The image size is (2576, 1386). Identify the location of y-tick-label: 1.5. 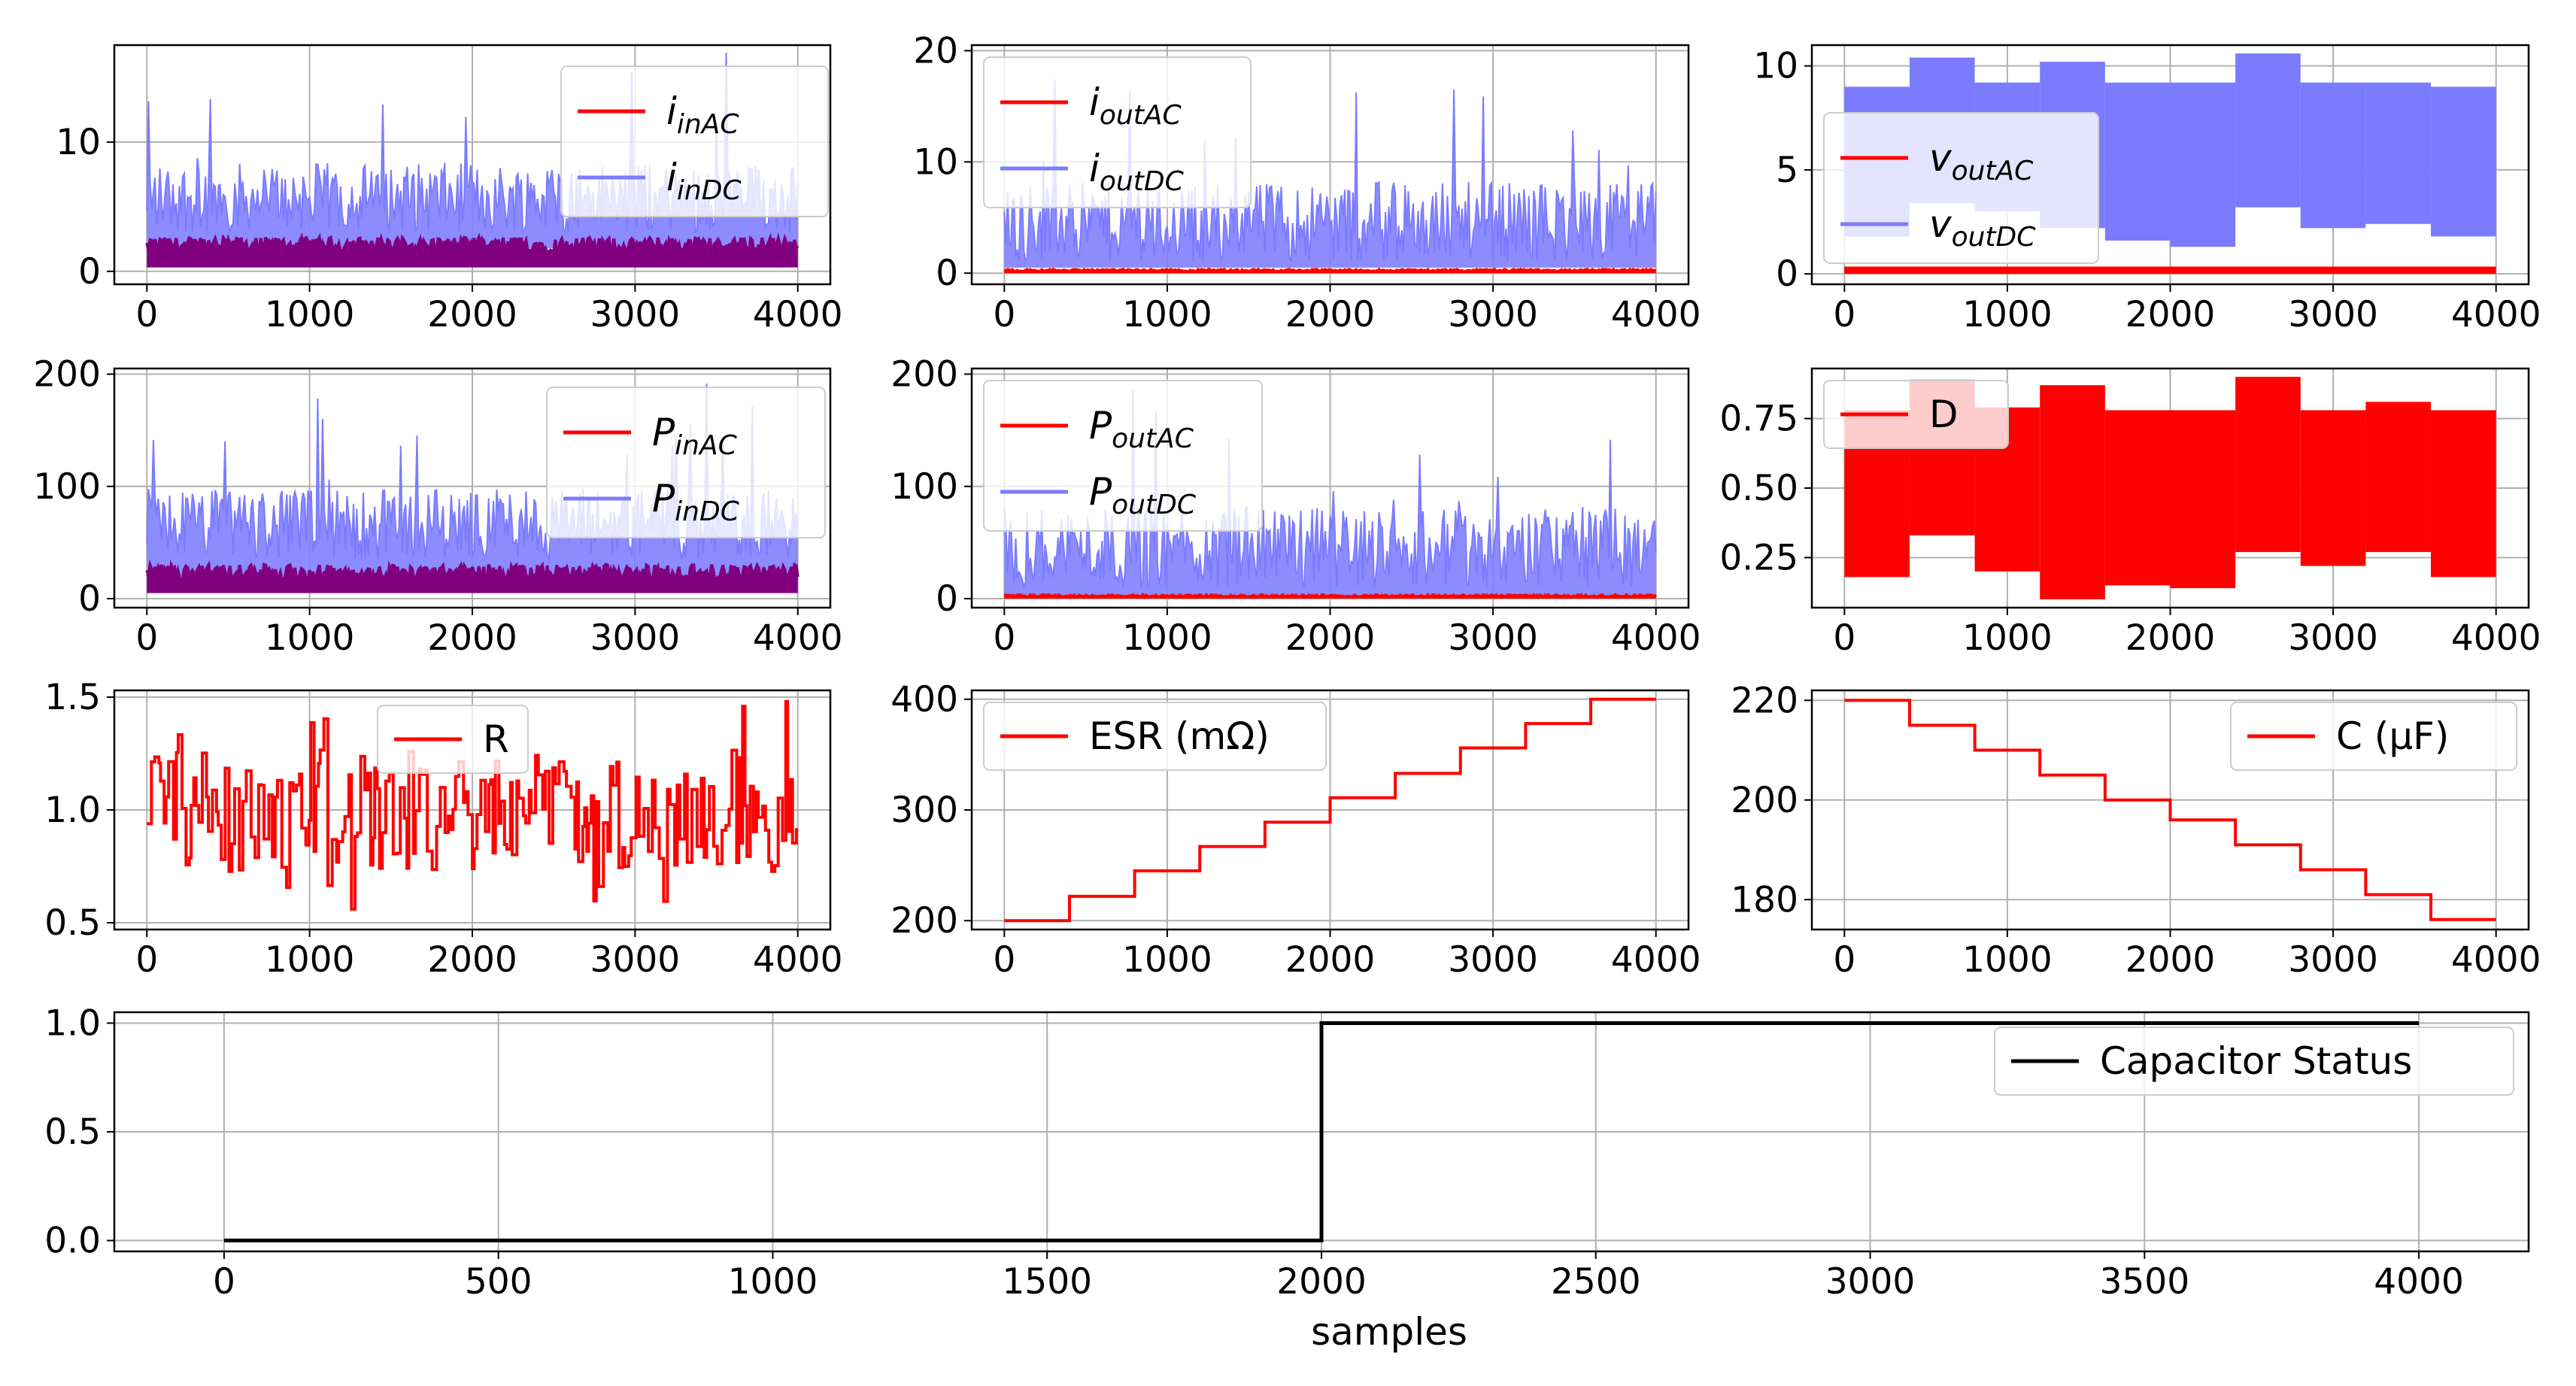
(72, 697).